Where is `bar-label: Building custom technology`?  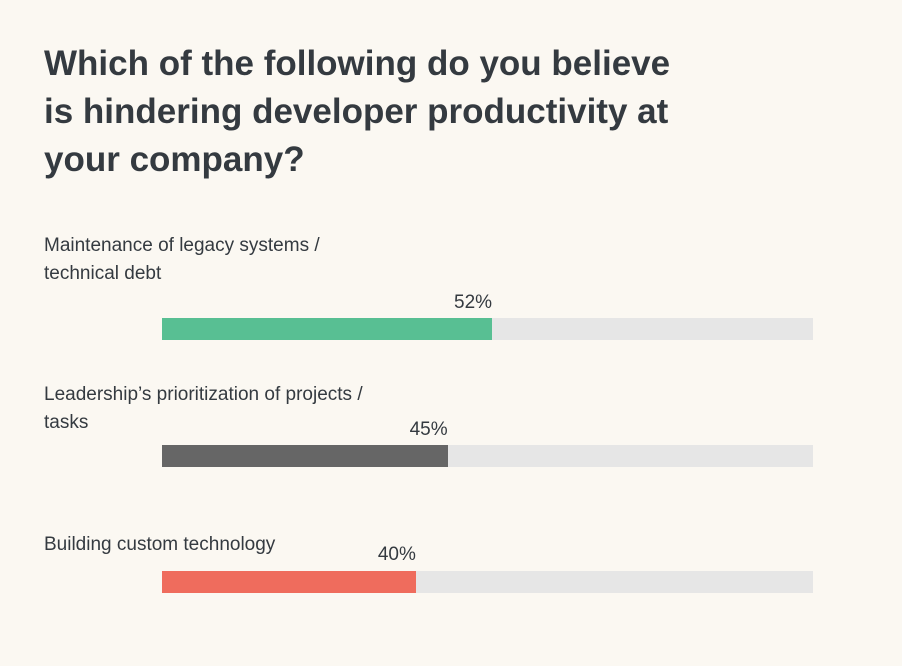
bar-label: Building custom technology is located at coordinates (160, 544).